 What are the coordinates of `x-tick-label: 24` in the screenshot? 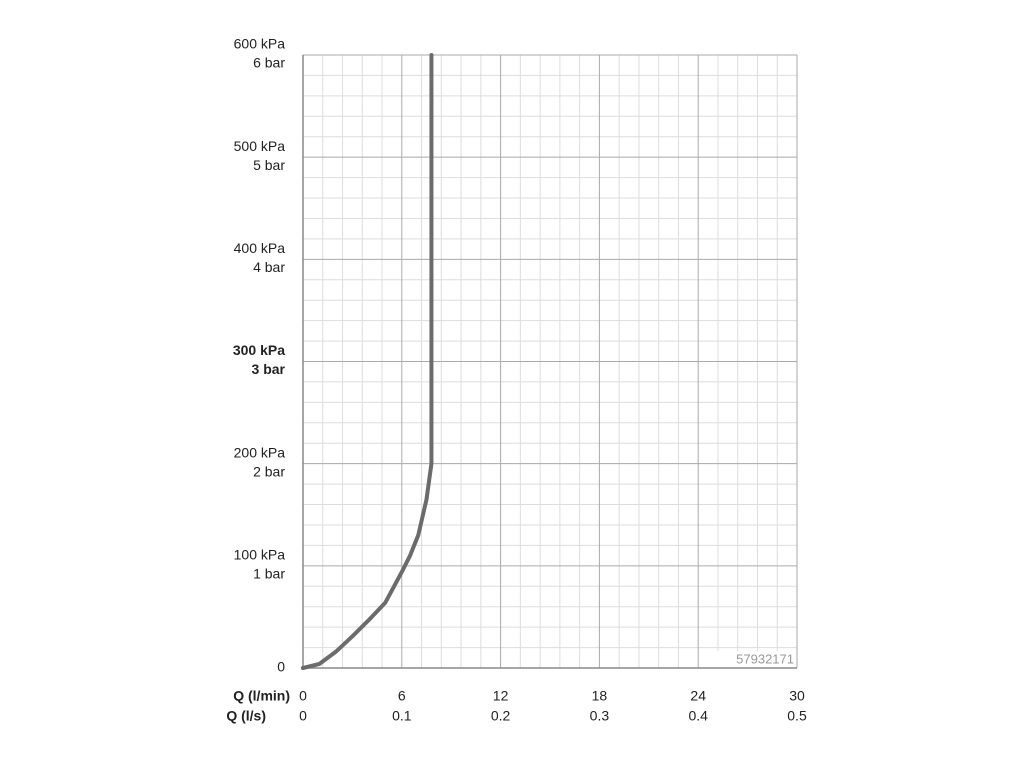 It's located at (698, 696).